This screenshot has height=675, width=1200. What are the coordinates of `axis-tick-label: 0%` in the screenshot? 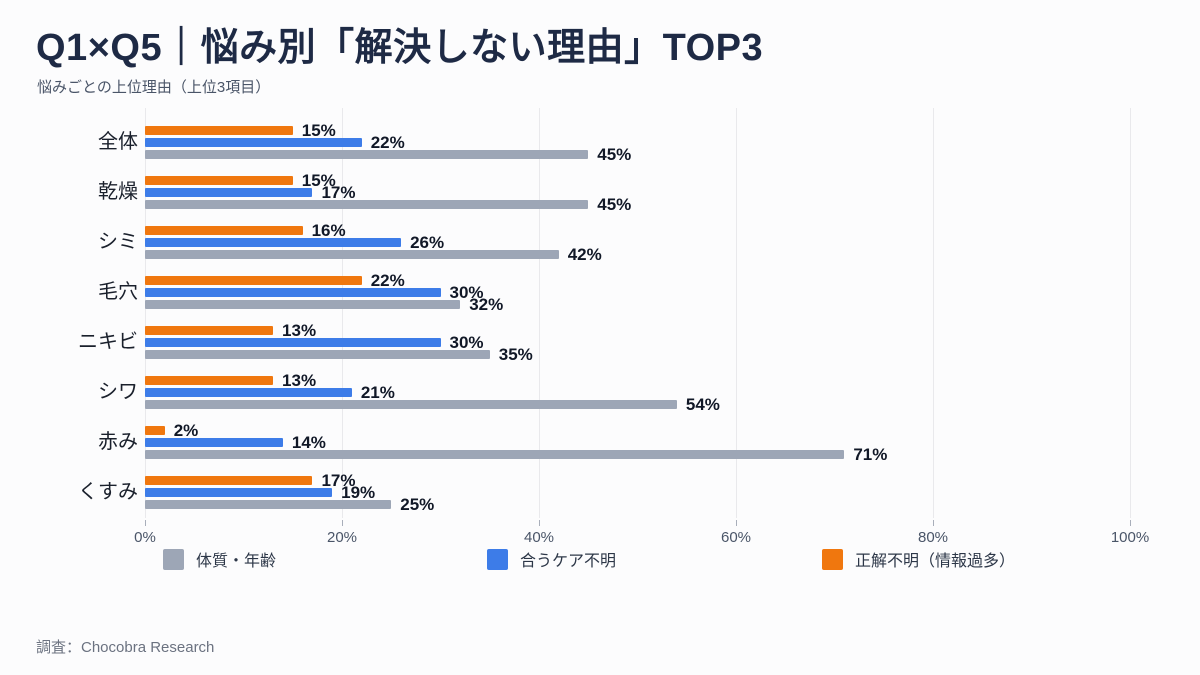 It's located at (145, 537).